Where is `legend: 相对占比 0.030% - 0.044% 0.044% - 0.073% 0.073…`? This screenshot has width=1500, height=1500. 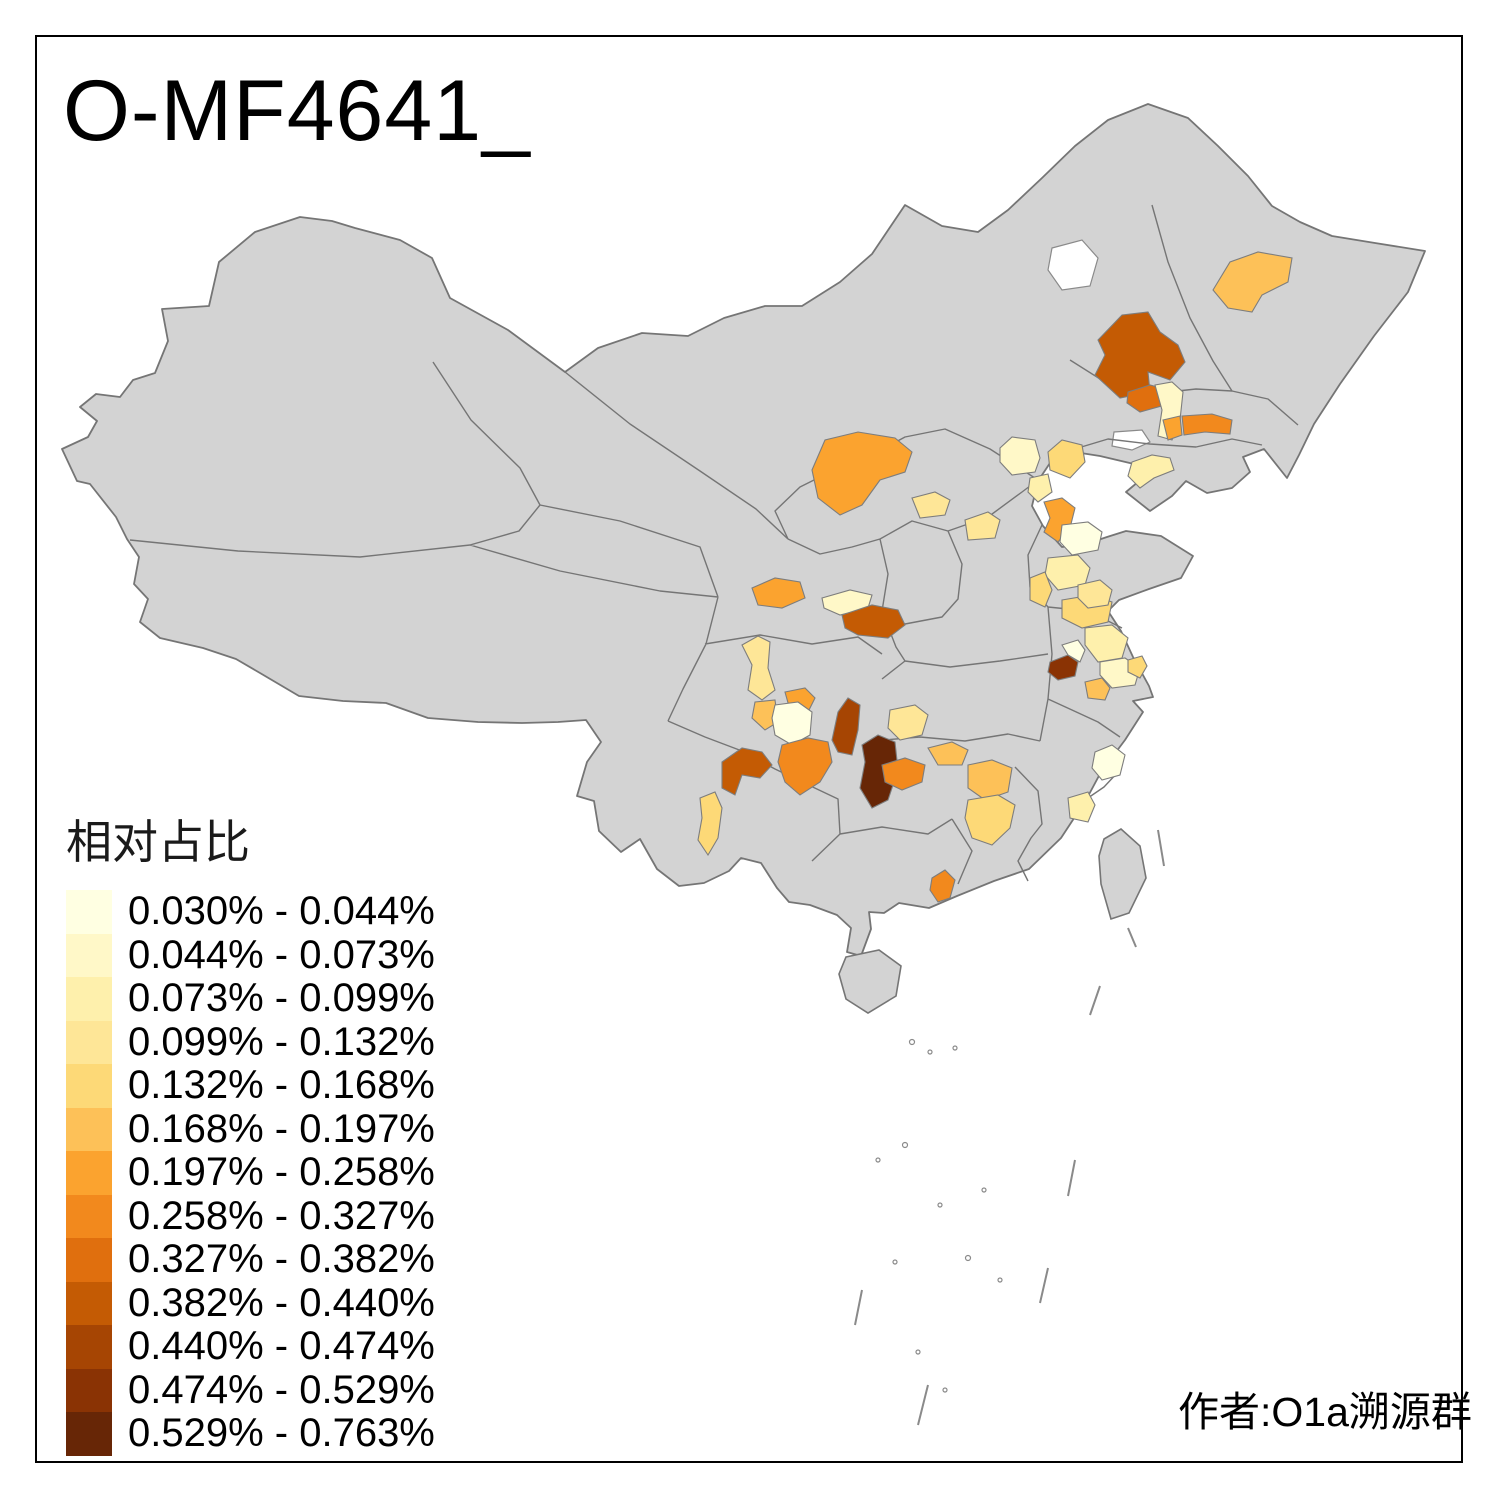
legend: 相对占比 0.030% - 0.044% 0.044% - 0.073% 0.073… is located at coordinates (250, 1131).